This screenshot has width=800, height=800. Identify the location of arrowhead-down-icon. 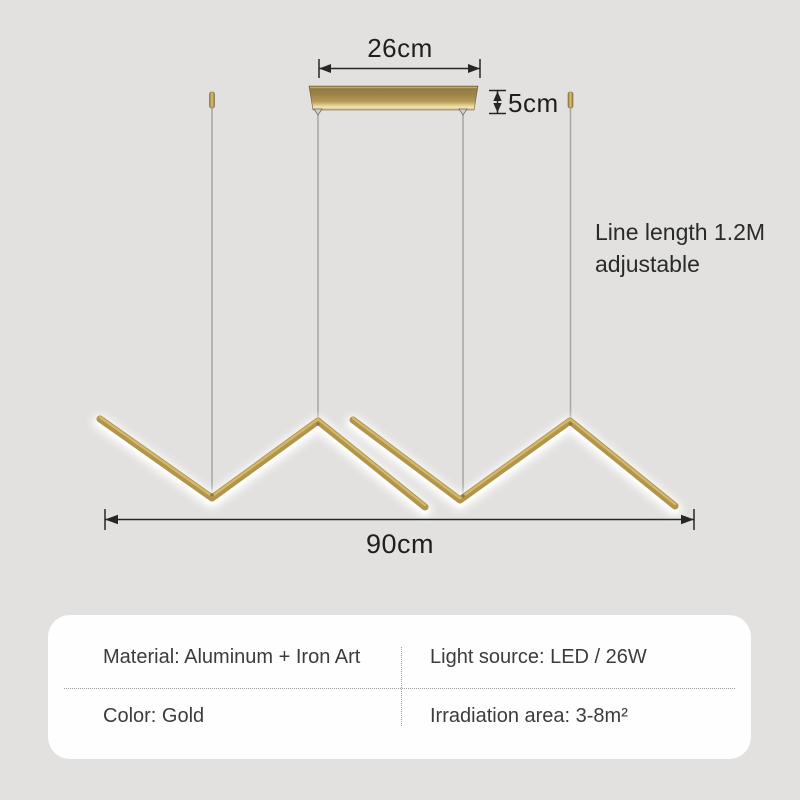
(497, 108).